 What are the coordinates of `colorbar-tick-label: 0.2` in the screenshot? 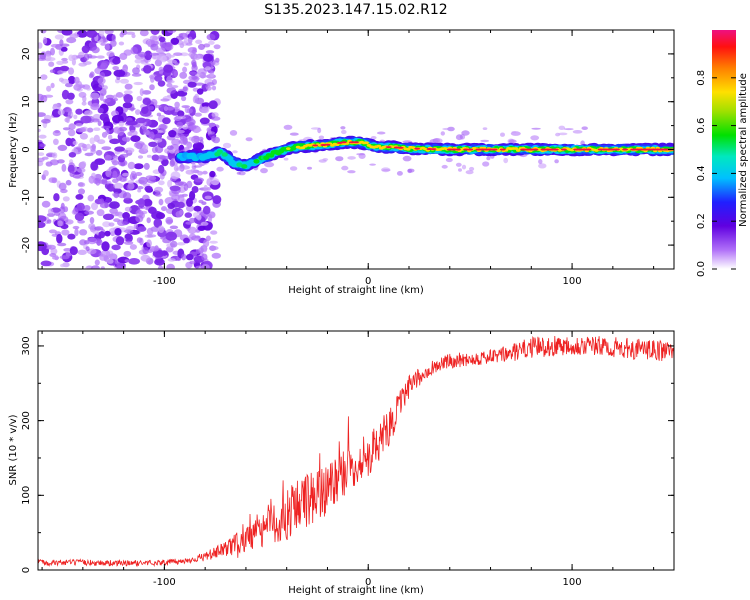 It's located at (701, 221).